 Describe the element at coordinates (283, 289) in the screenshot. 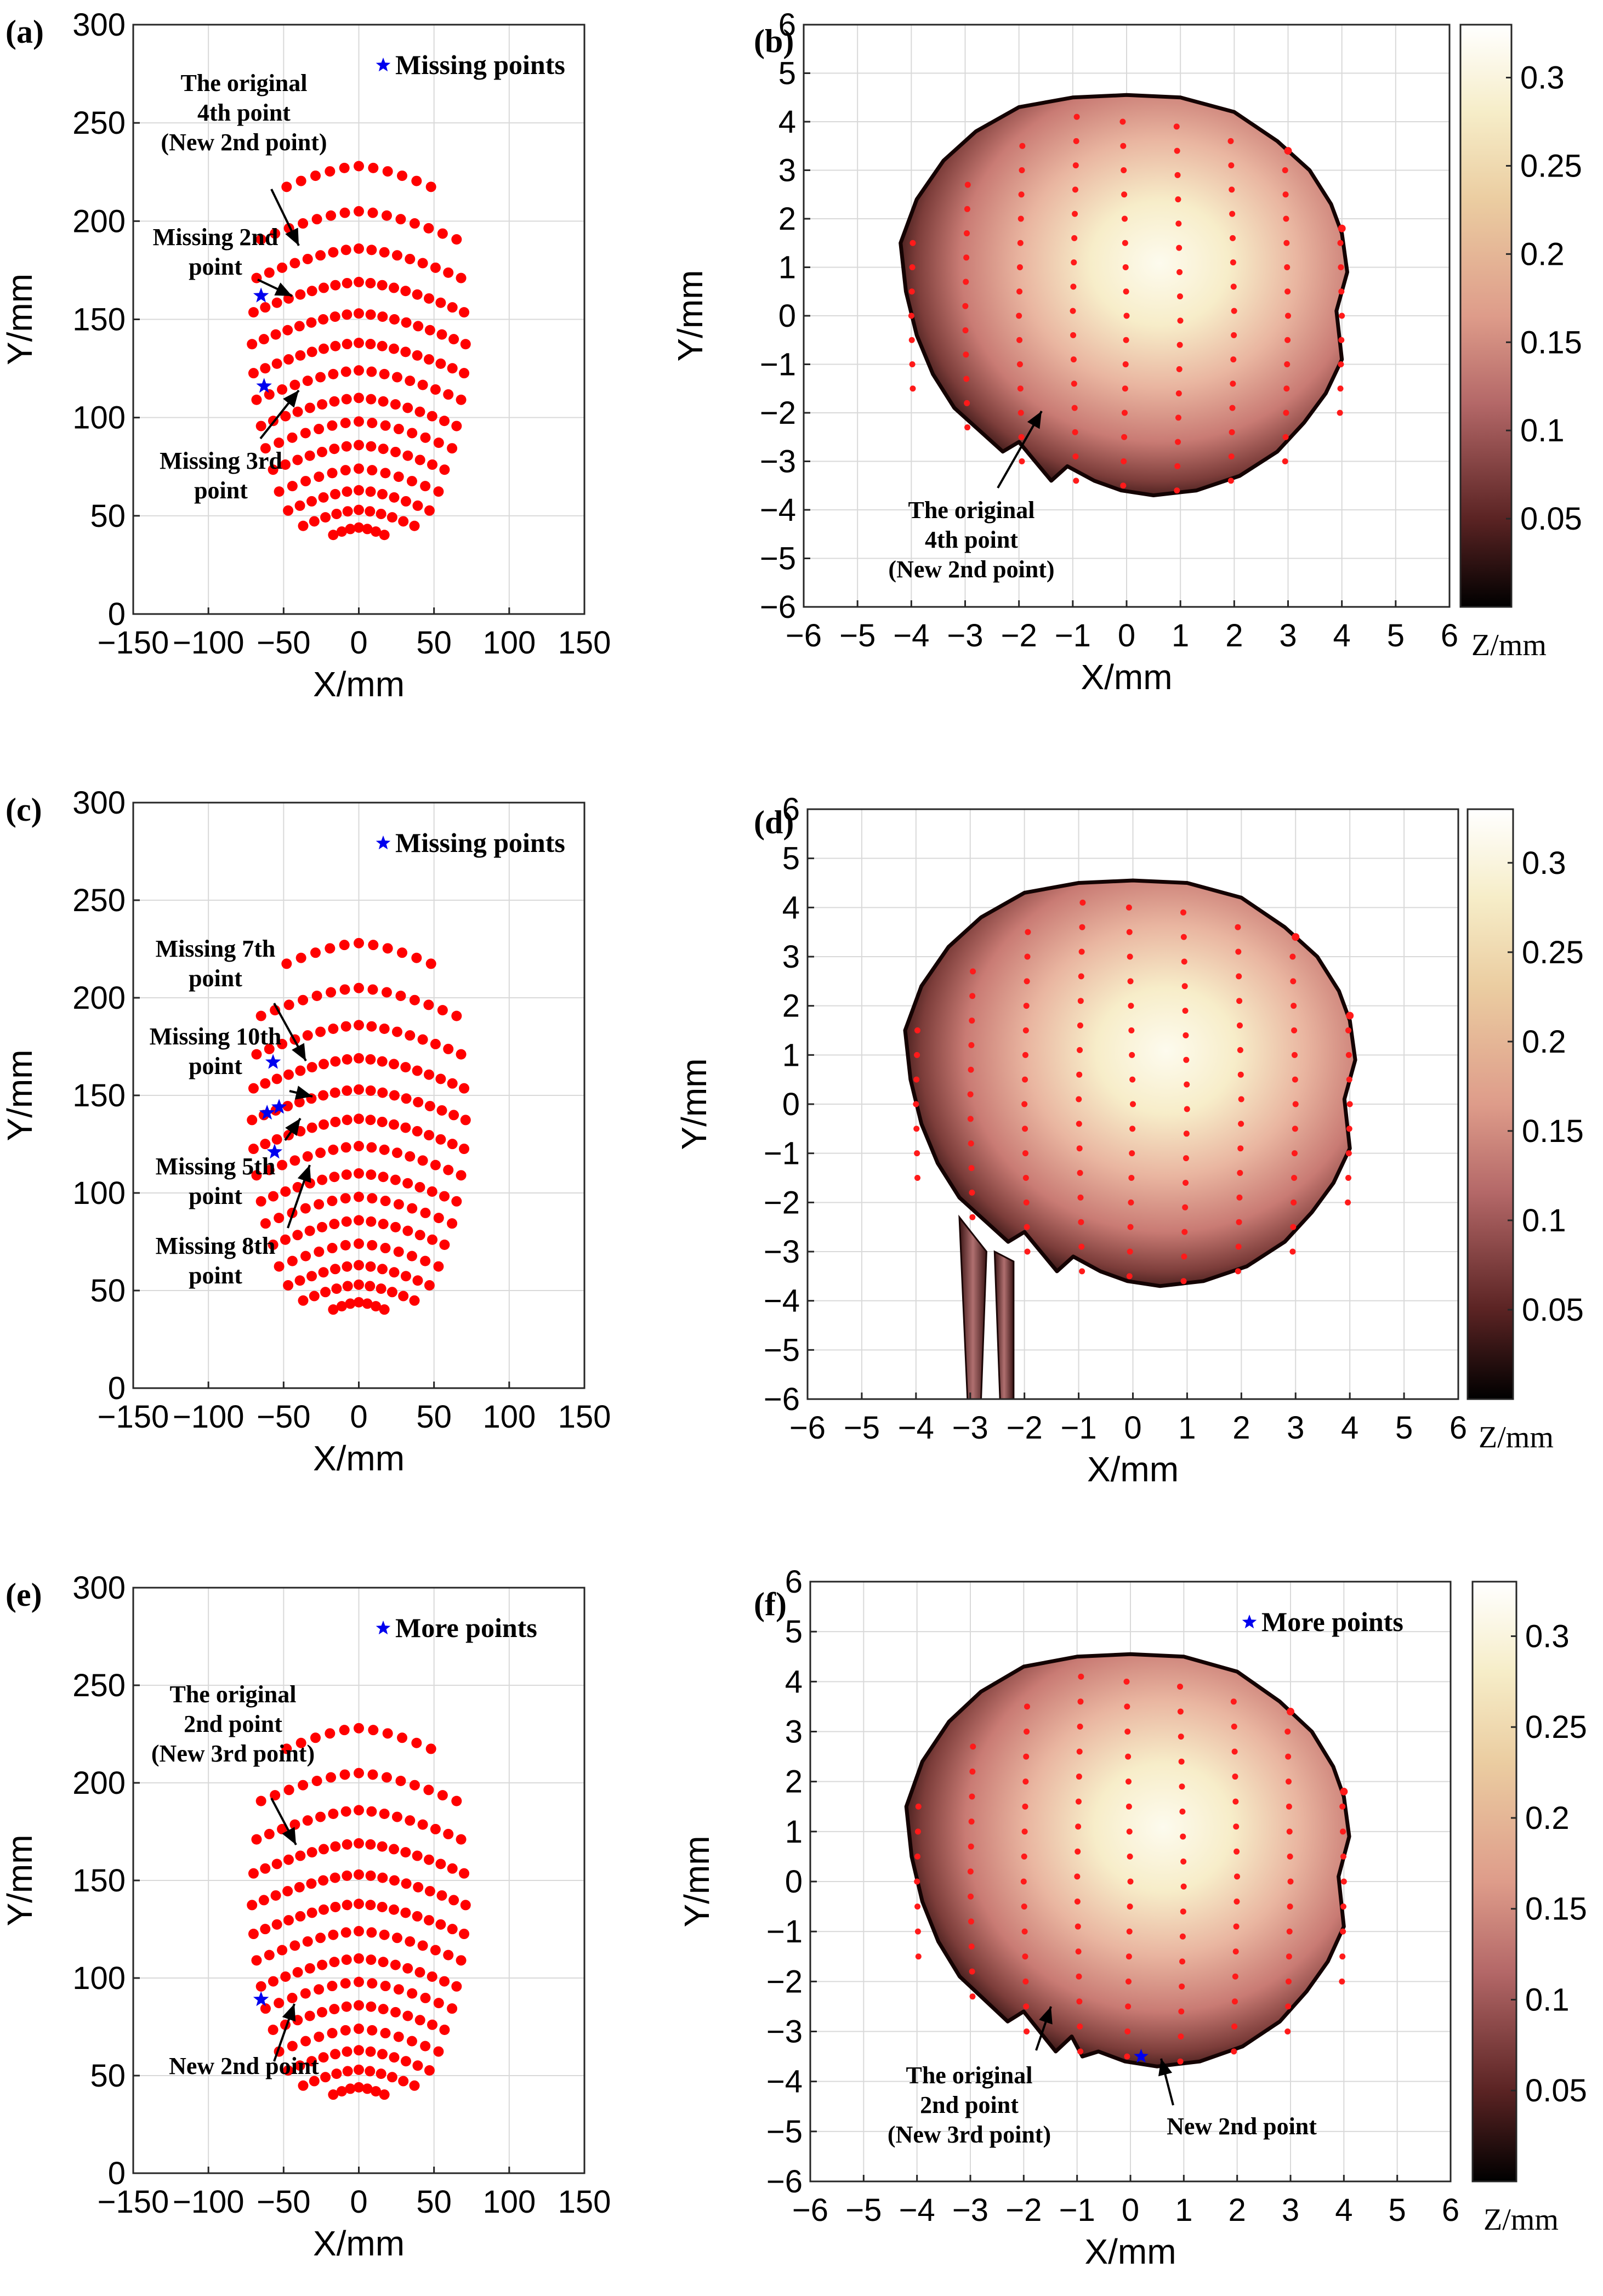

I see `arrow-head` at that location.